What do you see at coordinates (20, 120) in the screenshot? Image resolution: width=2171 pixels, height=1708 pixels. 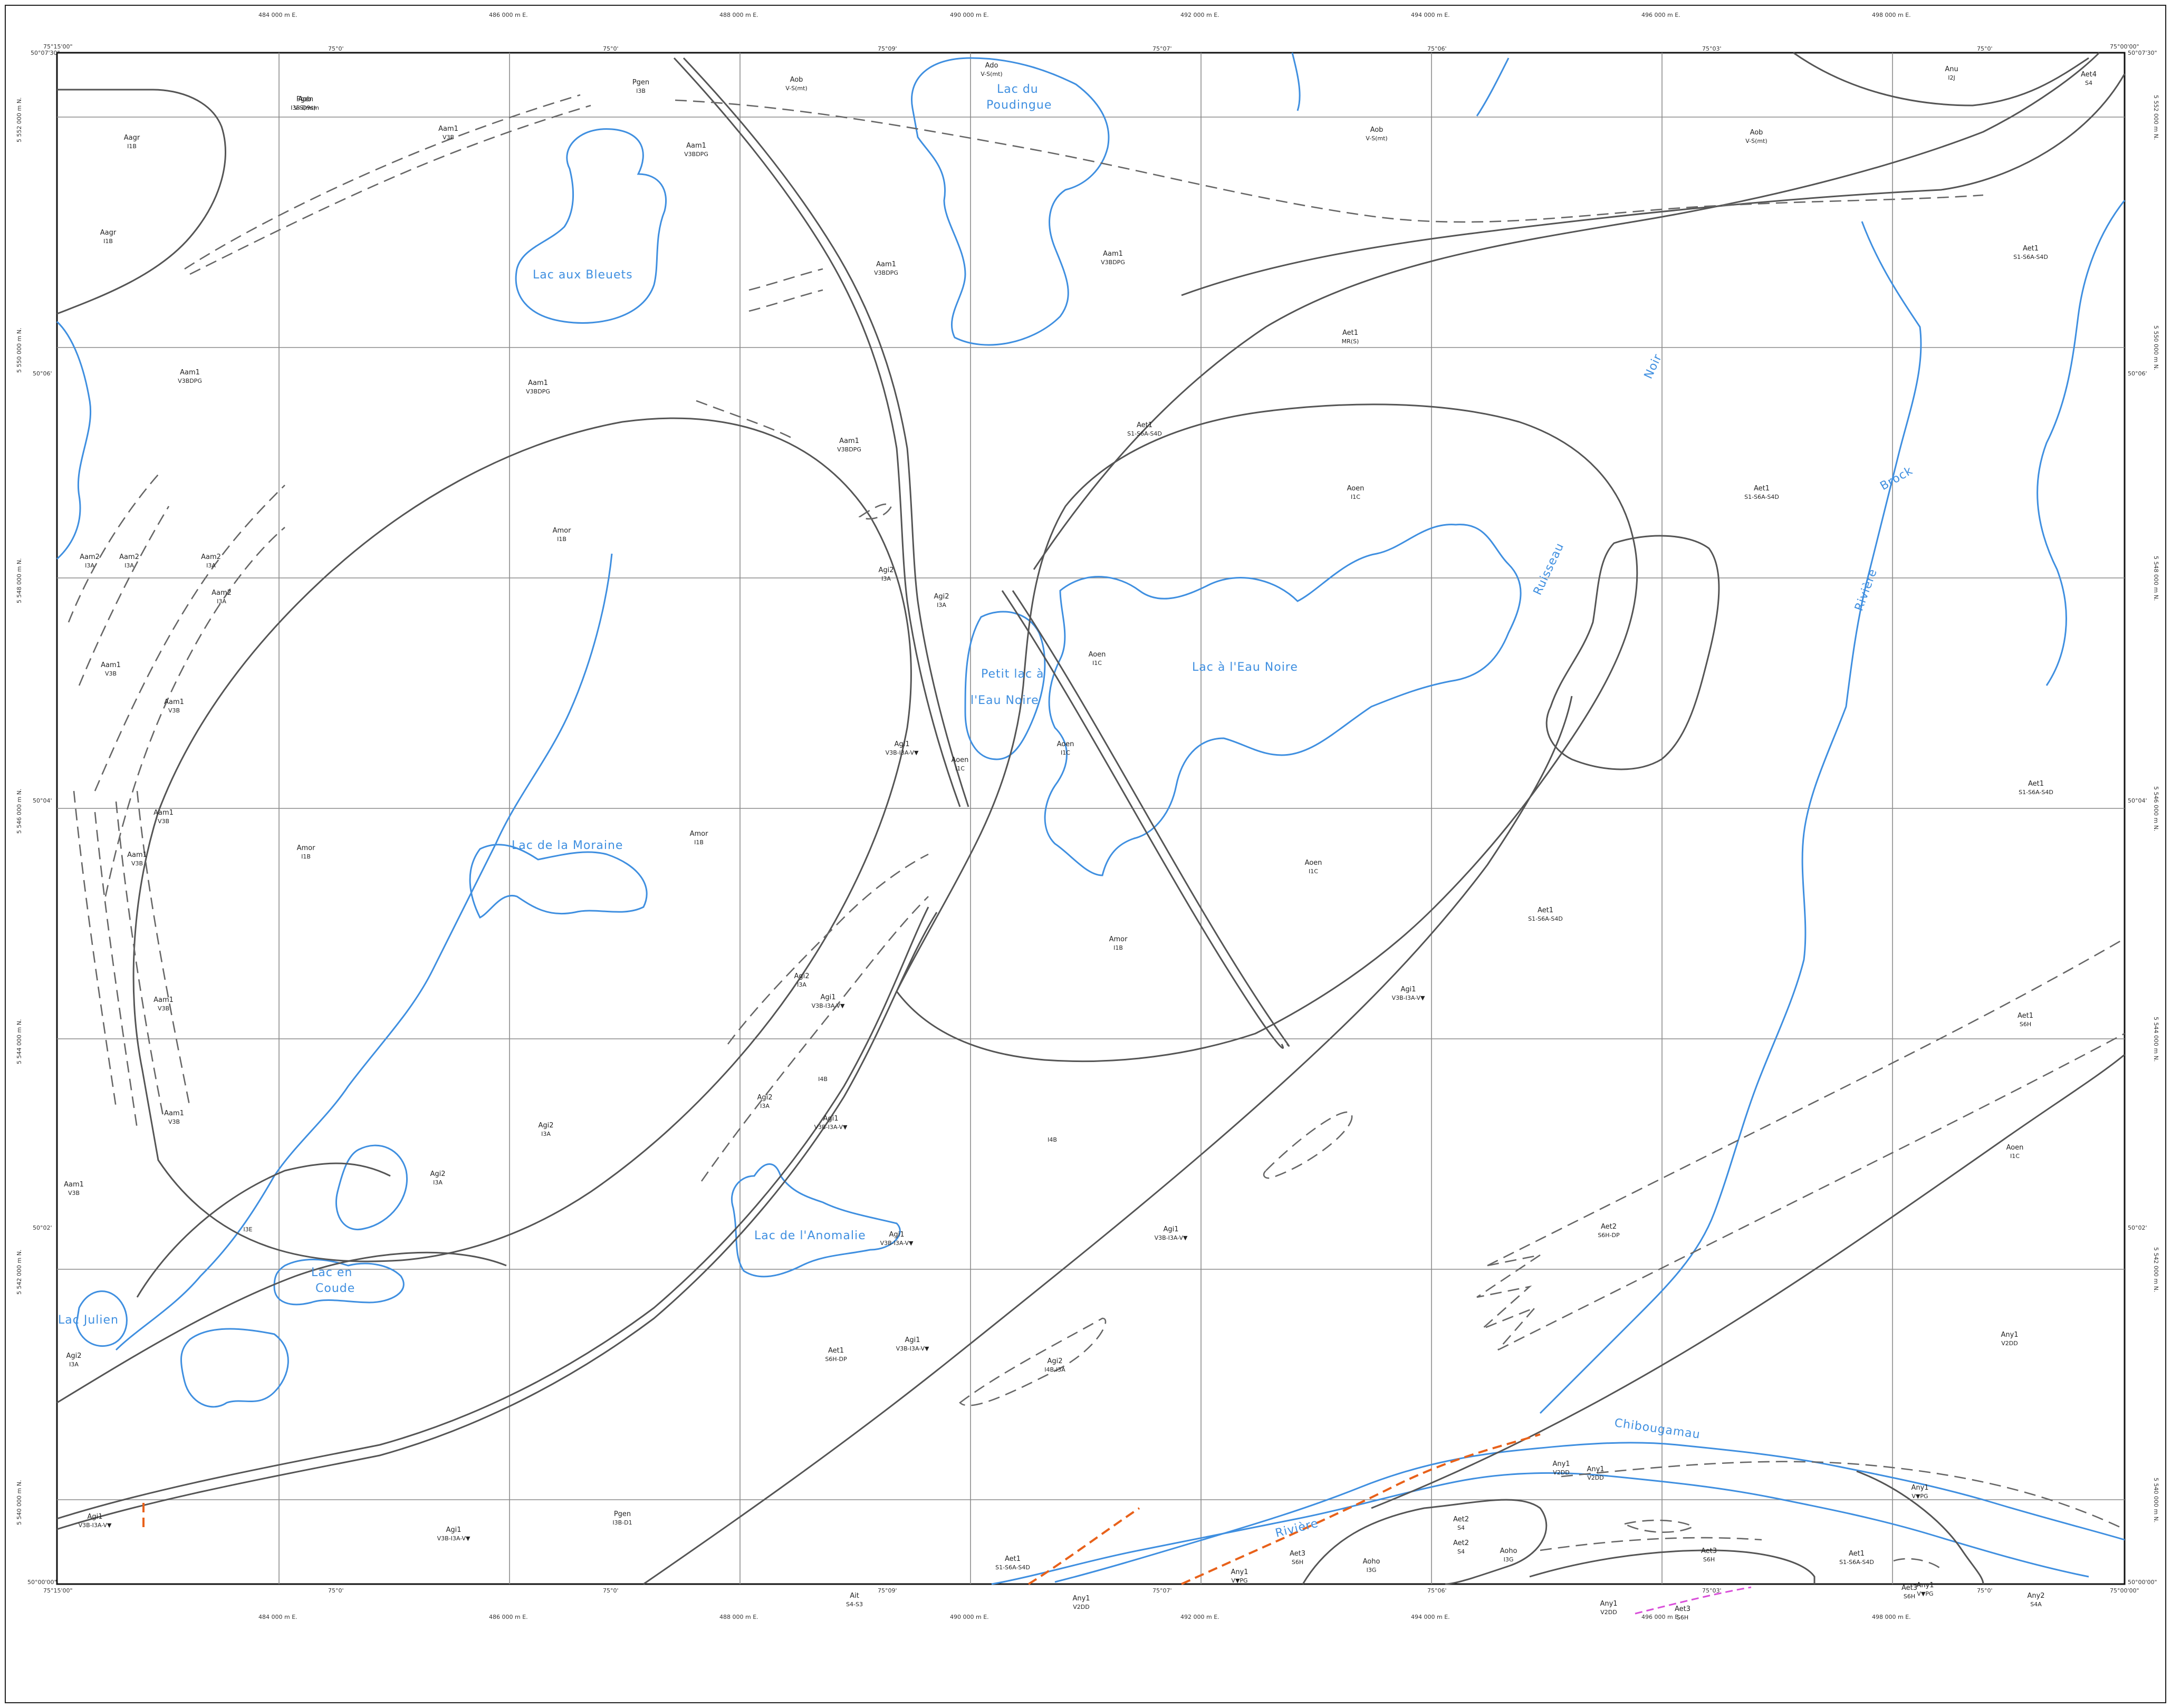 I see `left-northing: 5 552 000 m N.` at bounding box center [20, 120].